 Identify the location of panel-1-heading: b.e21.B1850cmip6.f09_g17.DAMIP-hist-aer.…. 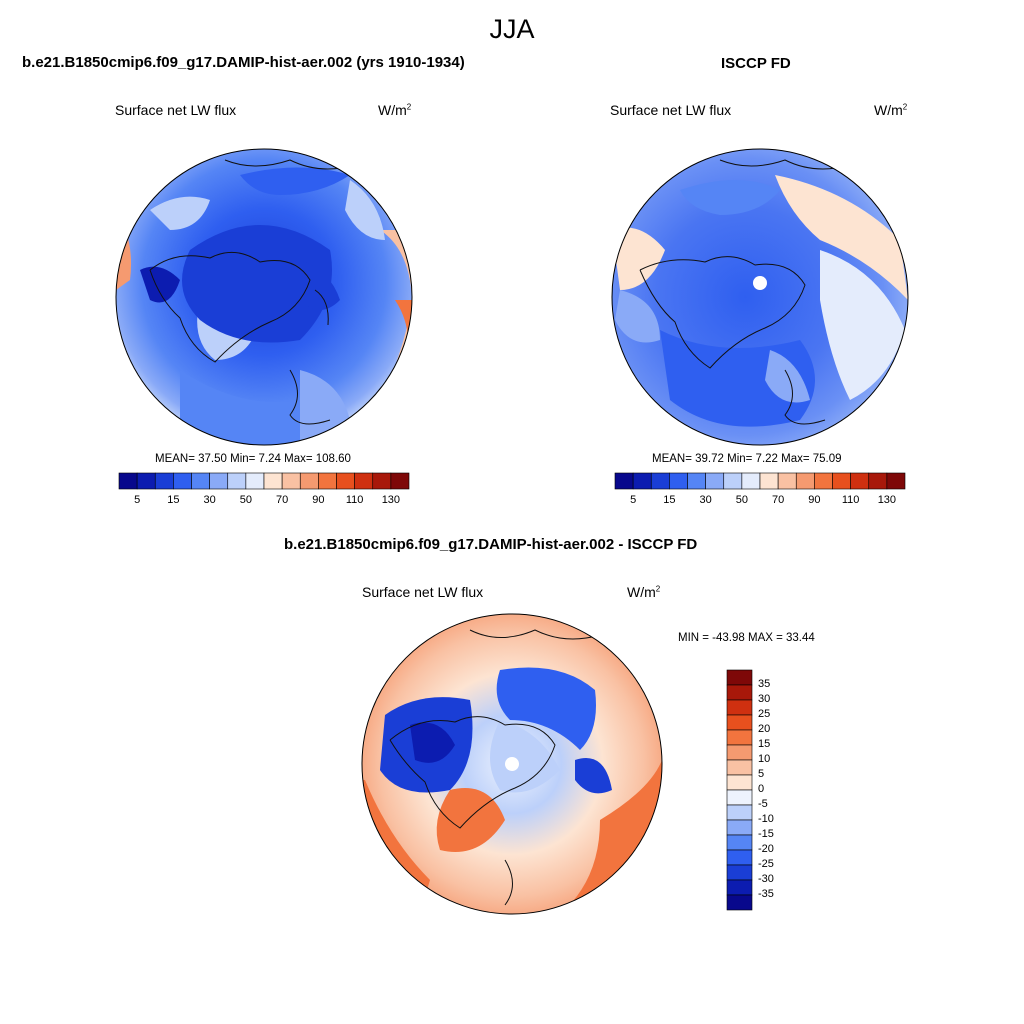
(243, 62).